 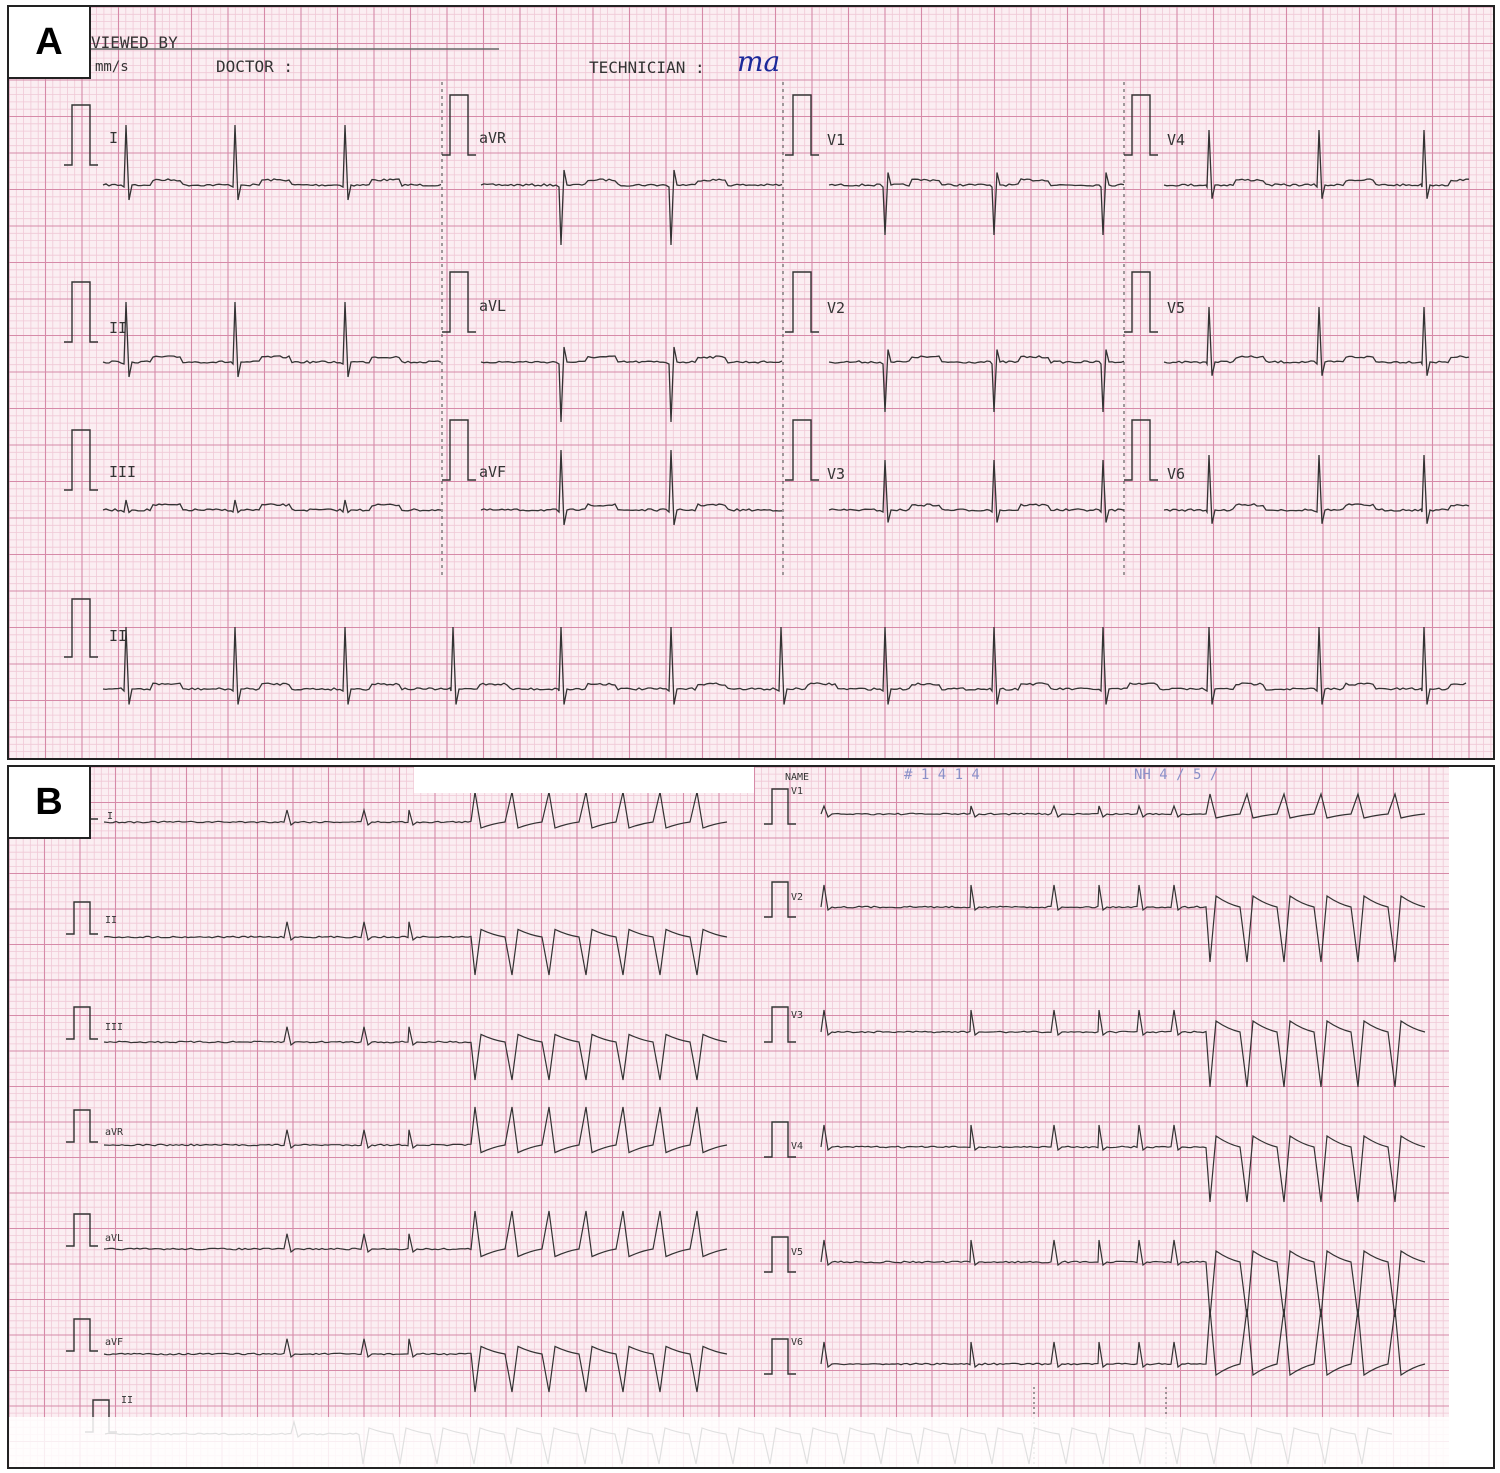 What do you see at coordinates (134, 42) in the screenshot?
I see `reviewed-by-label: VIEWED BY` at bounding box center [134, 42].